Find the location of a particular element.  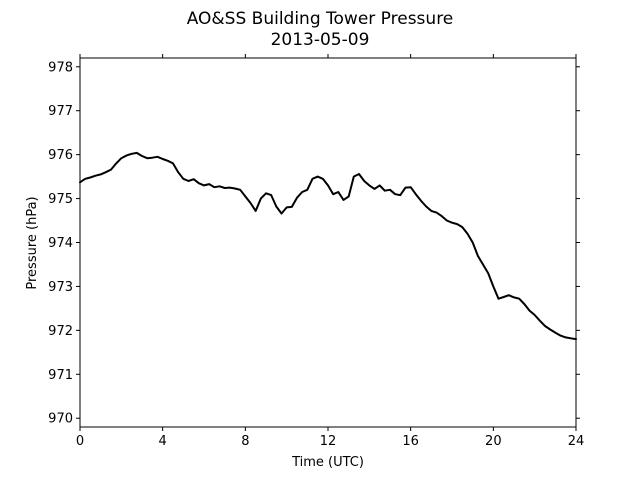

x-tick-label: 4 is located at coordinates (163, 441).